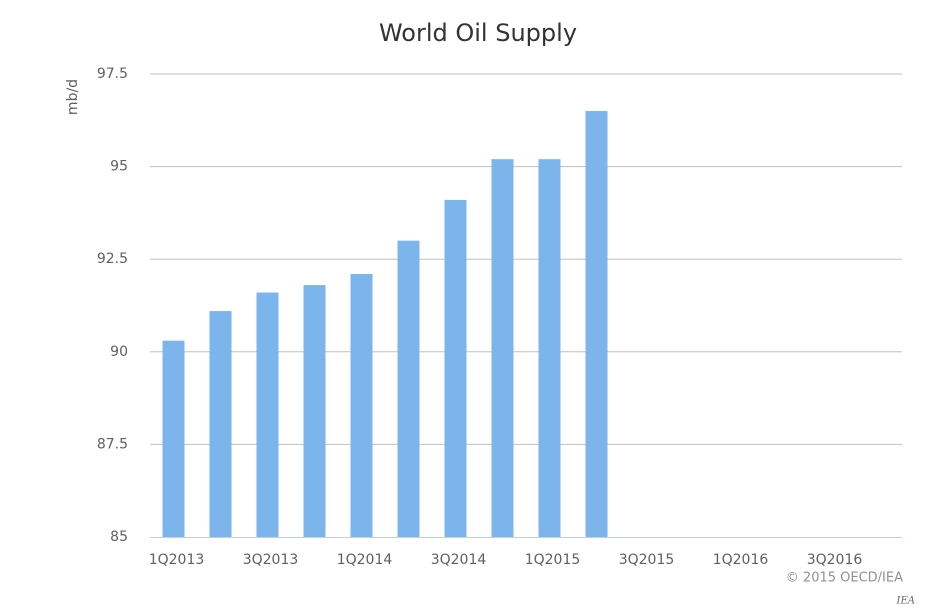  What do you see at coordinates (73, 97) in the screenshot?
I see `y-axis-label: mb/d` at bounding box center [73, 97].